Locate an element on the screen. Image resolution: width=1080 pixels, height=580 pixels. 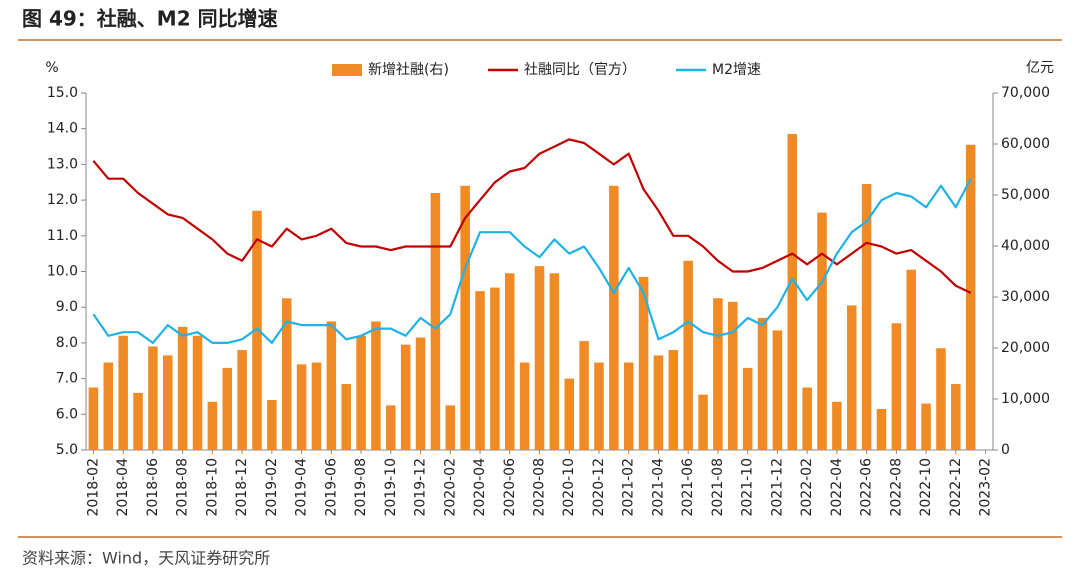
chart-title: 图 49：社融、M2 同比增速 is located at coordinates (150, 19).